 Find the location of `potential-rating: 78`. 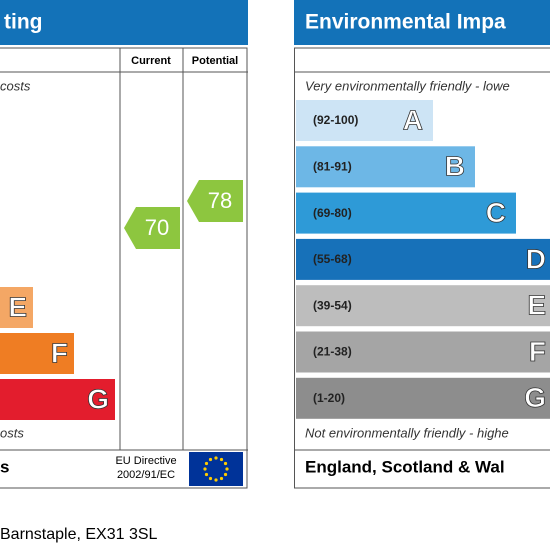

potential-rating: 78 is located at coordinates (220, 200).